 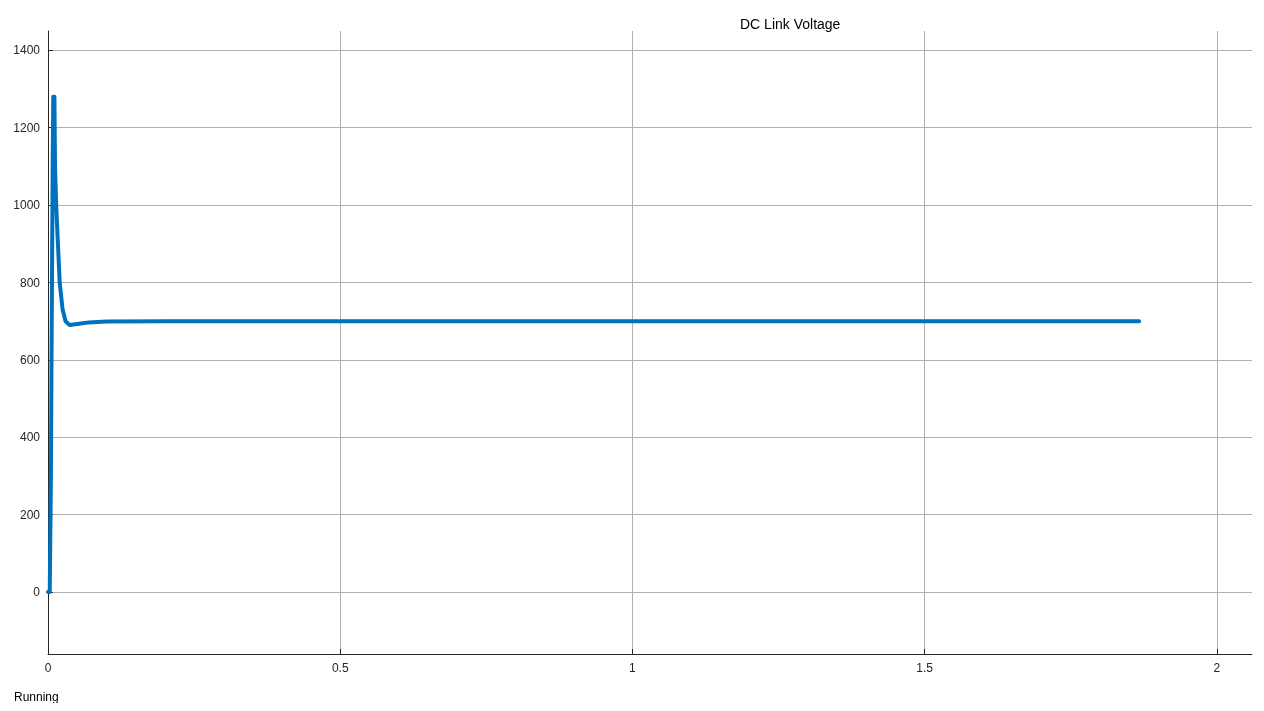 I want to click on y-tick-label: 600, so click(x=30, y=359).